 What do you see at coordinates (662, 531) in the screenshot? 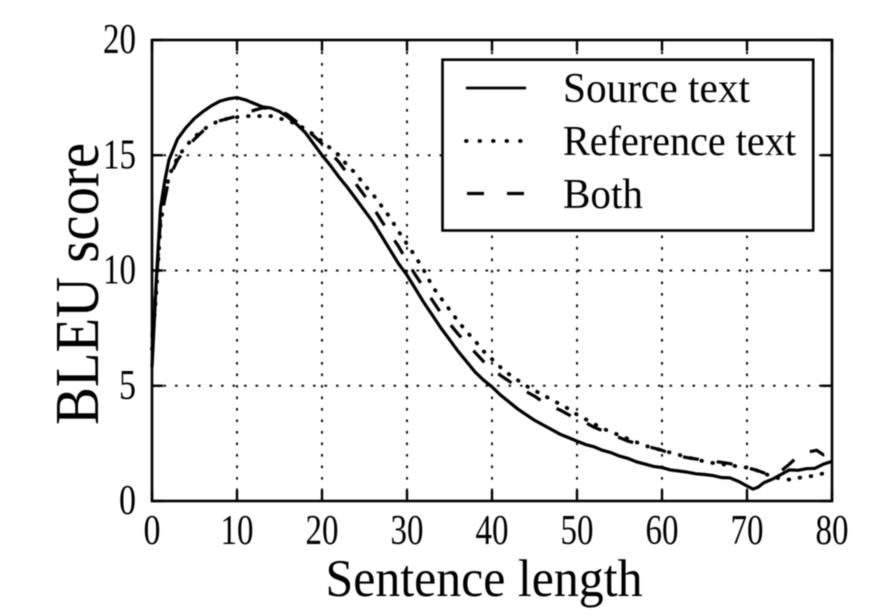
I see `svg-text: 60` at bounding box center [662, 531].